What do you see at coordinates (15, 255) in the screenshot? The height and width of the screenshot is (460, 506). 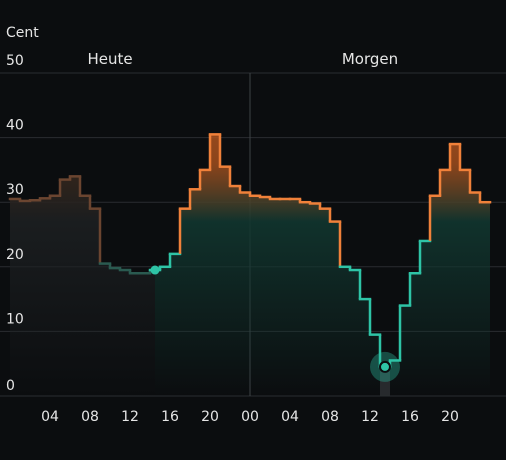 I see `y-tick-label: 20` at bounding box center [15, 255].